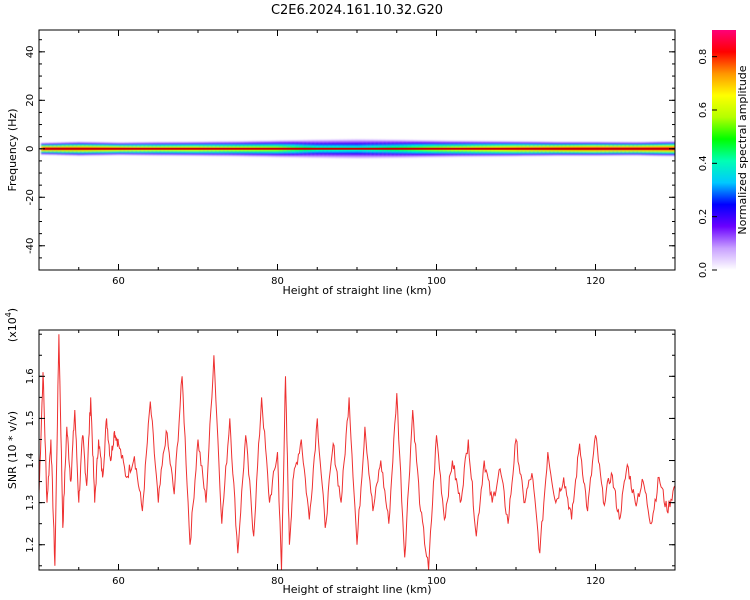 This screenshot has height=600, width=750. Describe the element at coordinates (742, 149) in the screenshot. I see `colorbar-label: Normalized spectral amplitude` at that location.